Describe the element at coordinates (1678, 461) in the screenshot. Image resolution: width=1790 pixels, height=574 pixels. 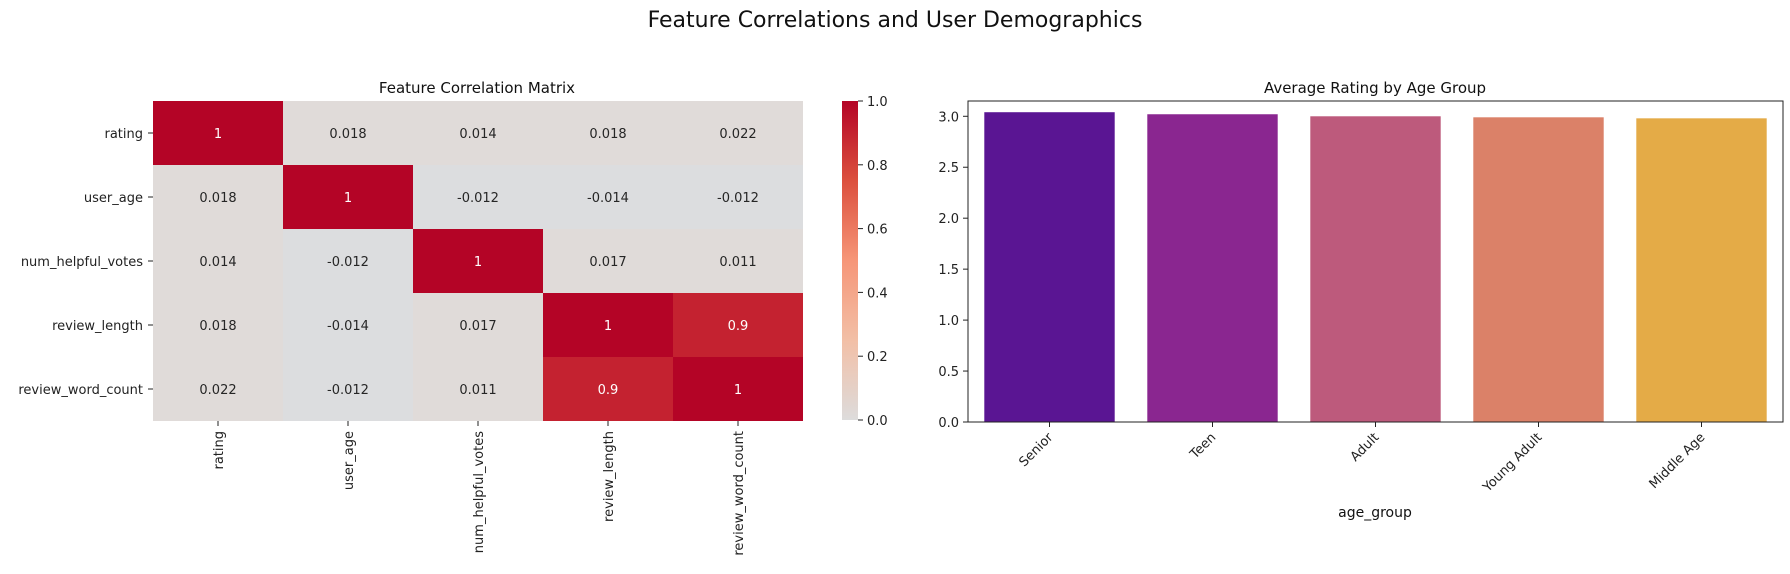
I see `bar-x-tick-label: Middle Age` at that location.